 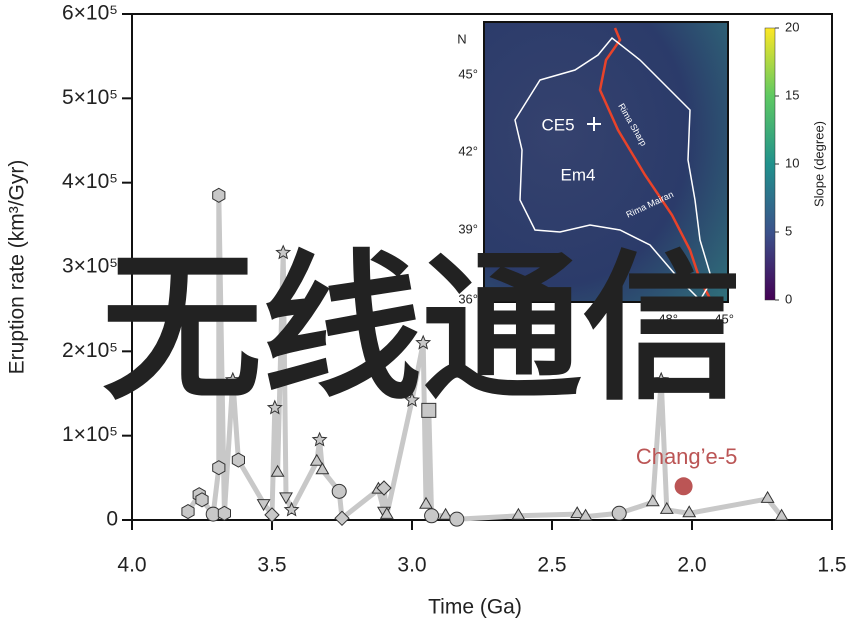 I want to click on lat-label: 36°, so click(x=468, y=298).